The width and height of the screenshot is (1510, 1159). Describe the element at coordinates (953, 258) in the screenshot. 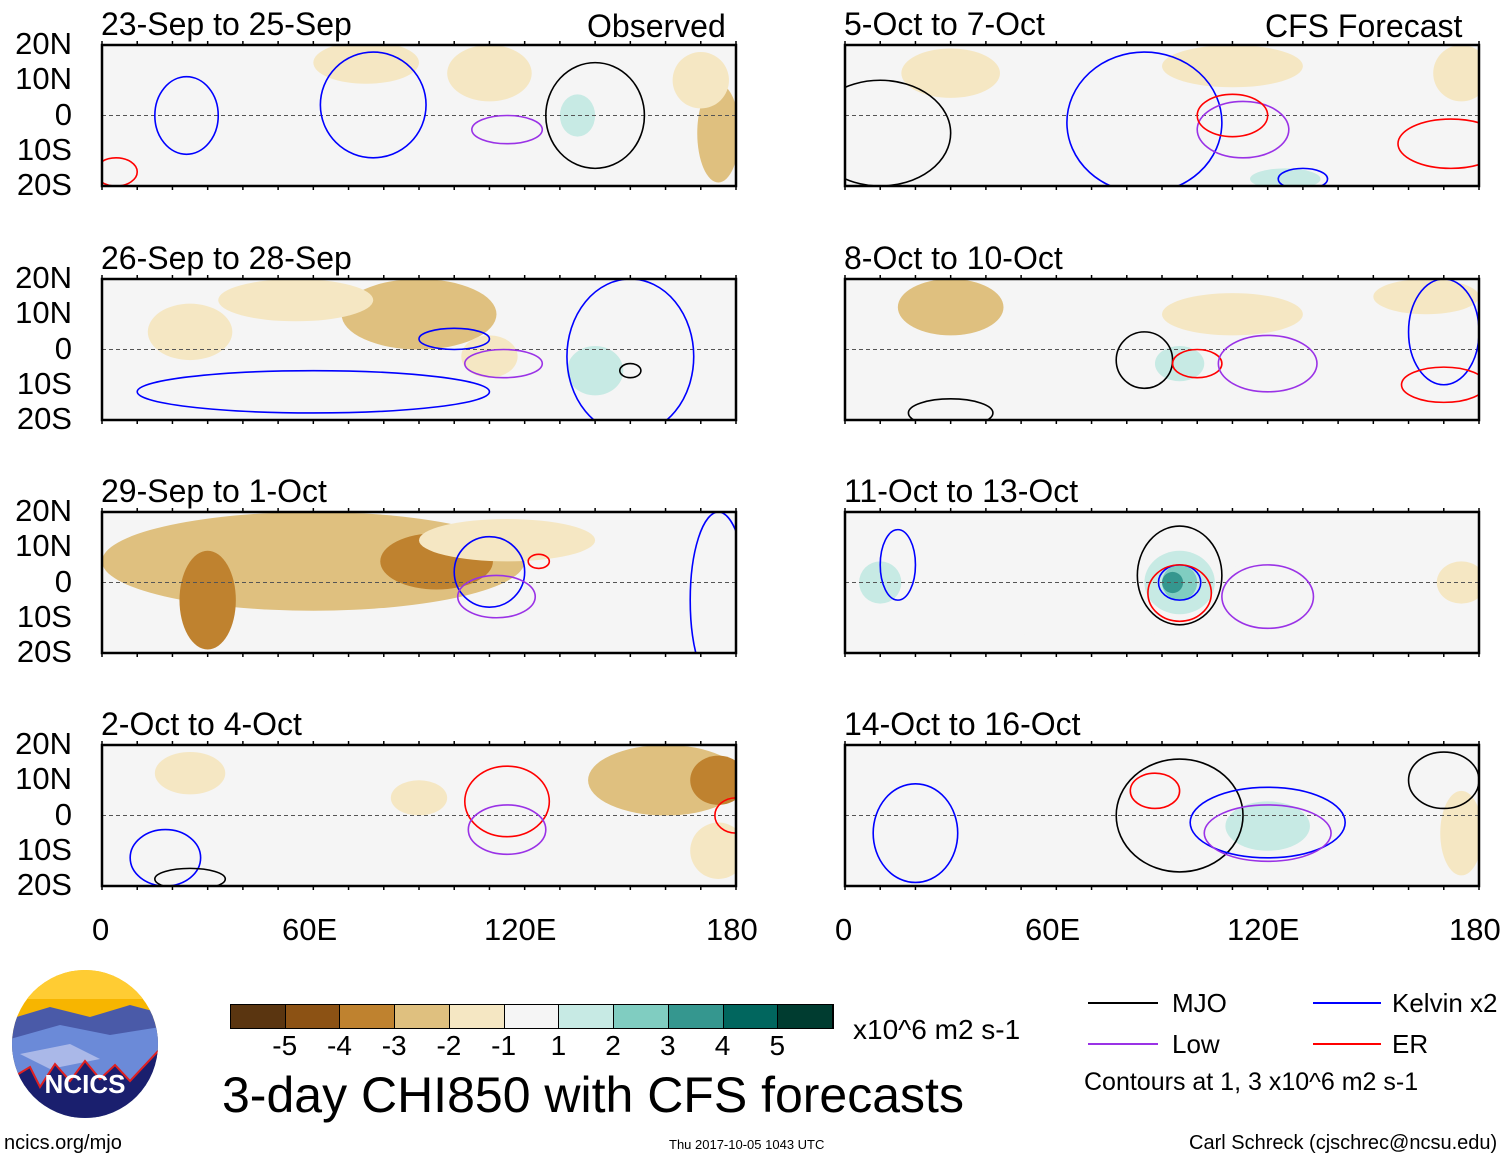

I see `panel-title: 8-Oct to 10-Oct` at that location.